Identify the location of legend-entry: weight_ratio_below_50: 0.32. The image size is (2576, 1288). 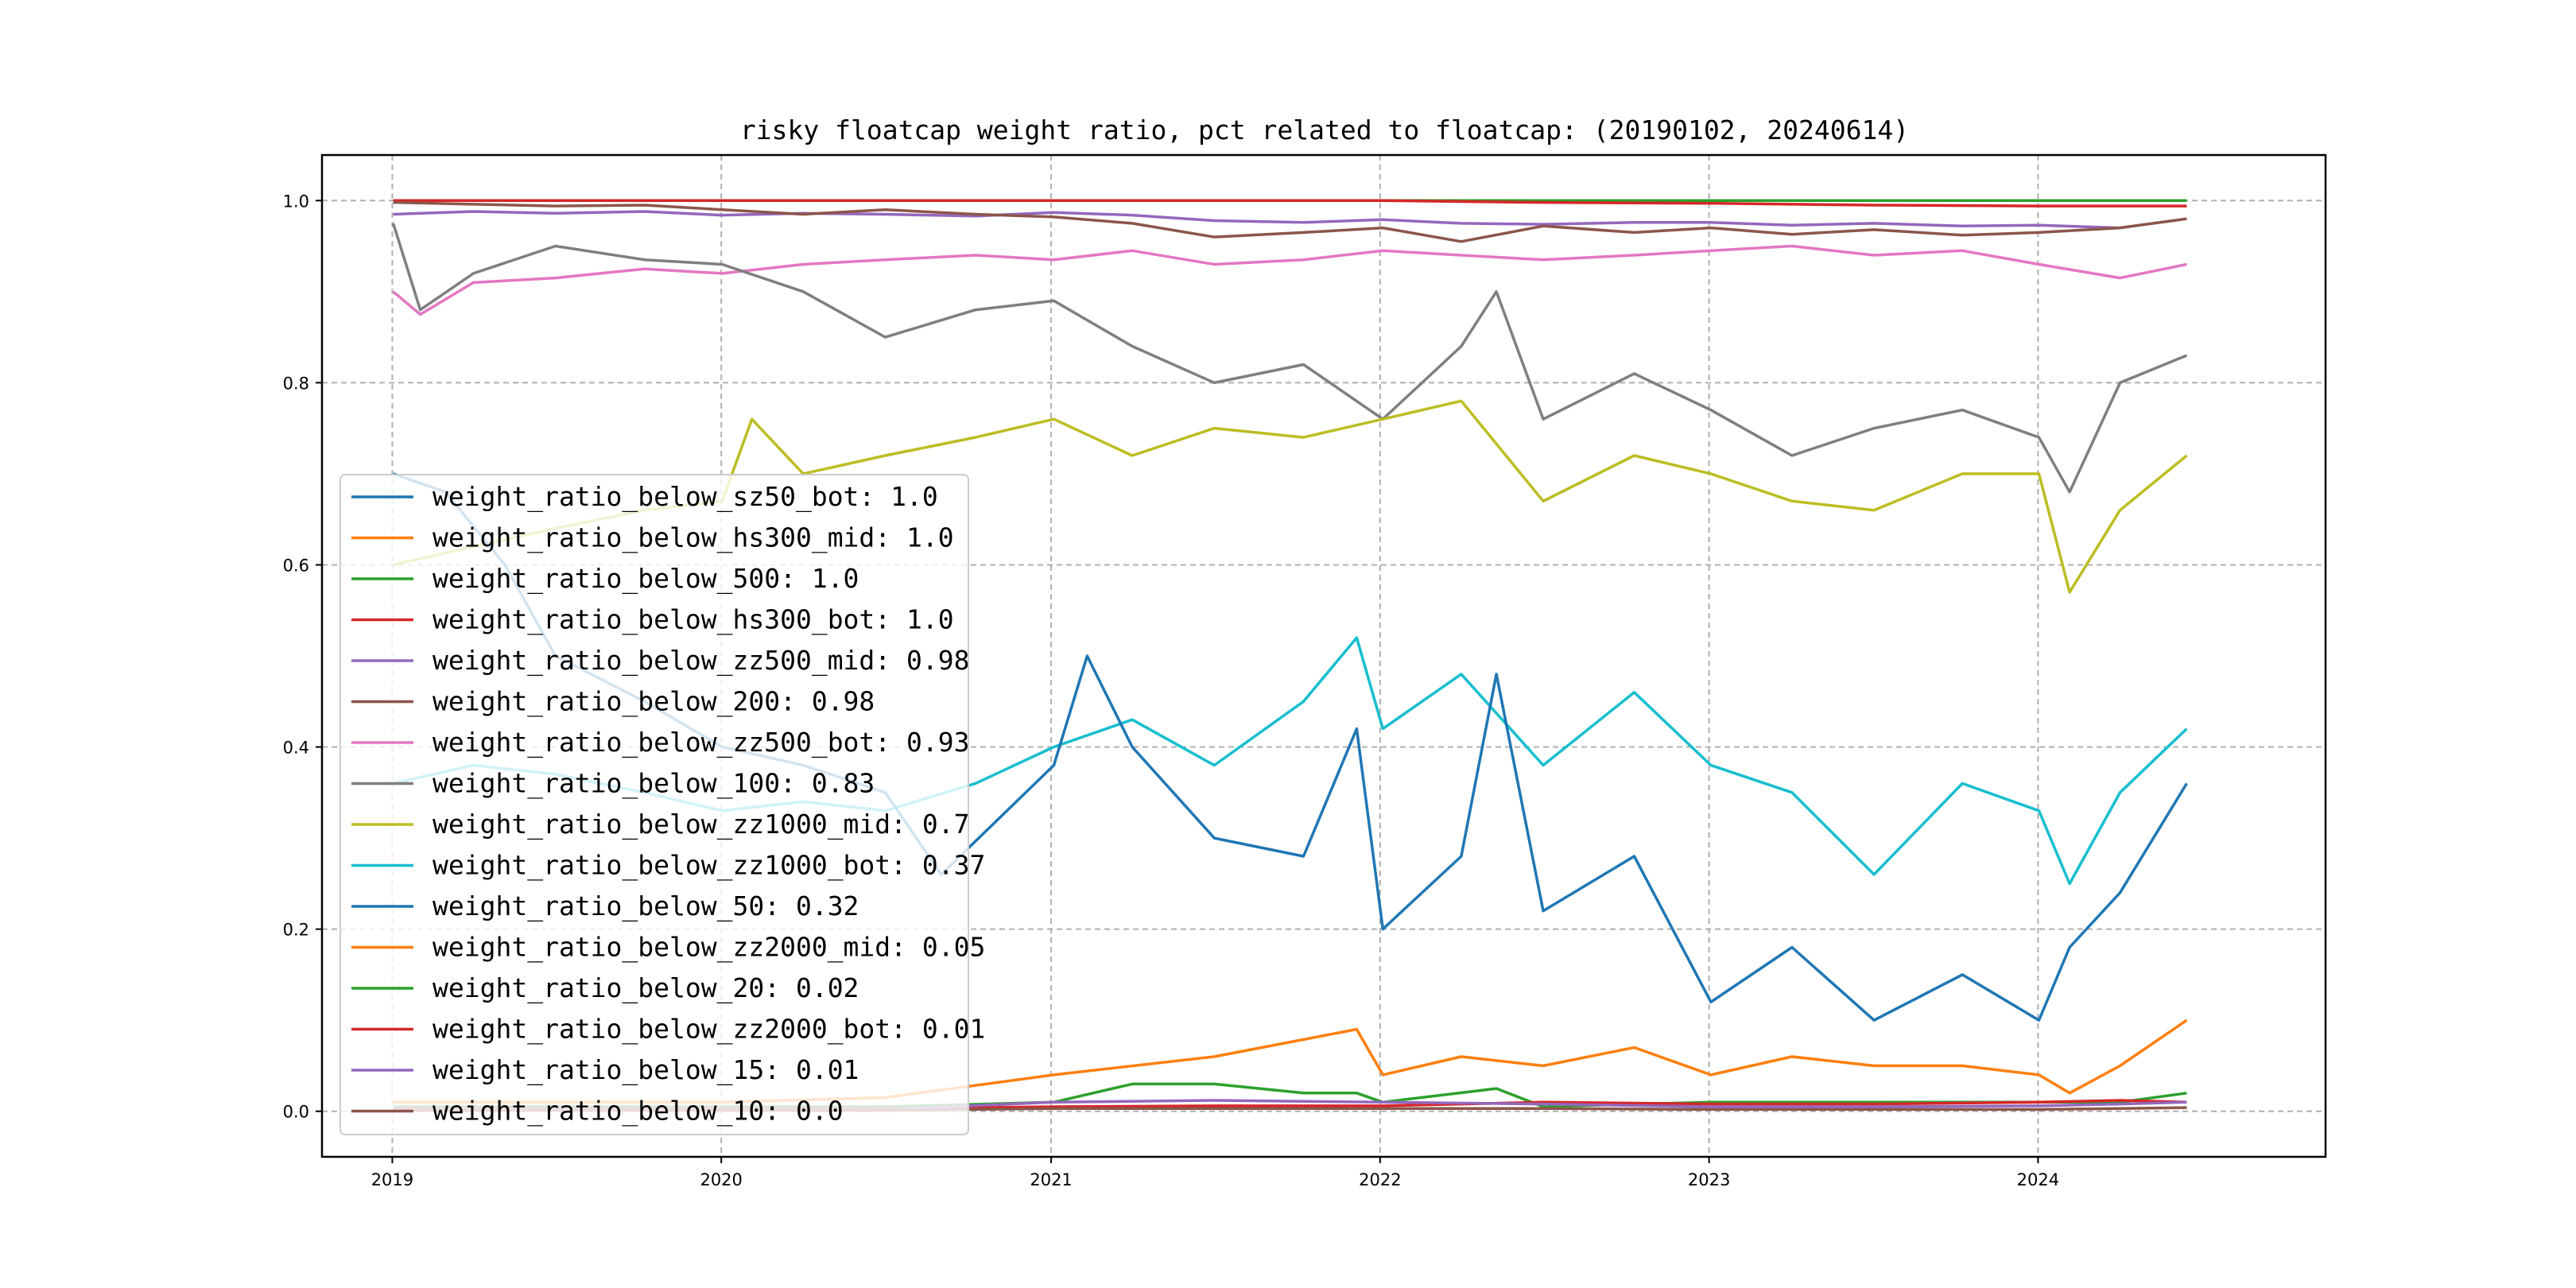
(646, 906).